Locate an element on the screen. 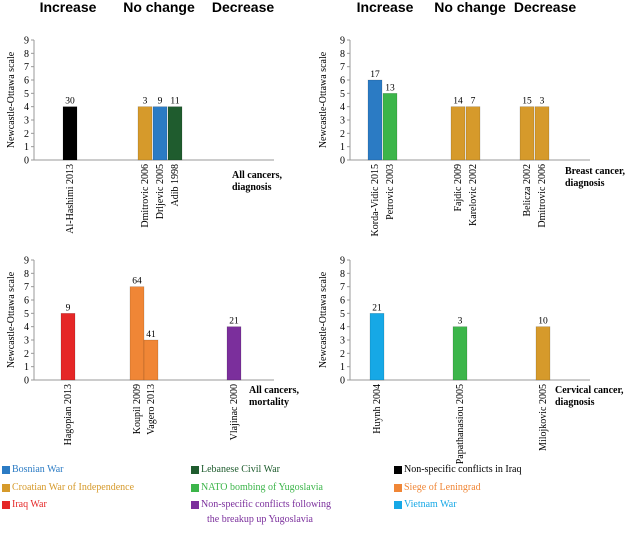  category-label: Milojkovic 2005 is located at coordinates (543, 417).